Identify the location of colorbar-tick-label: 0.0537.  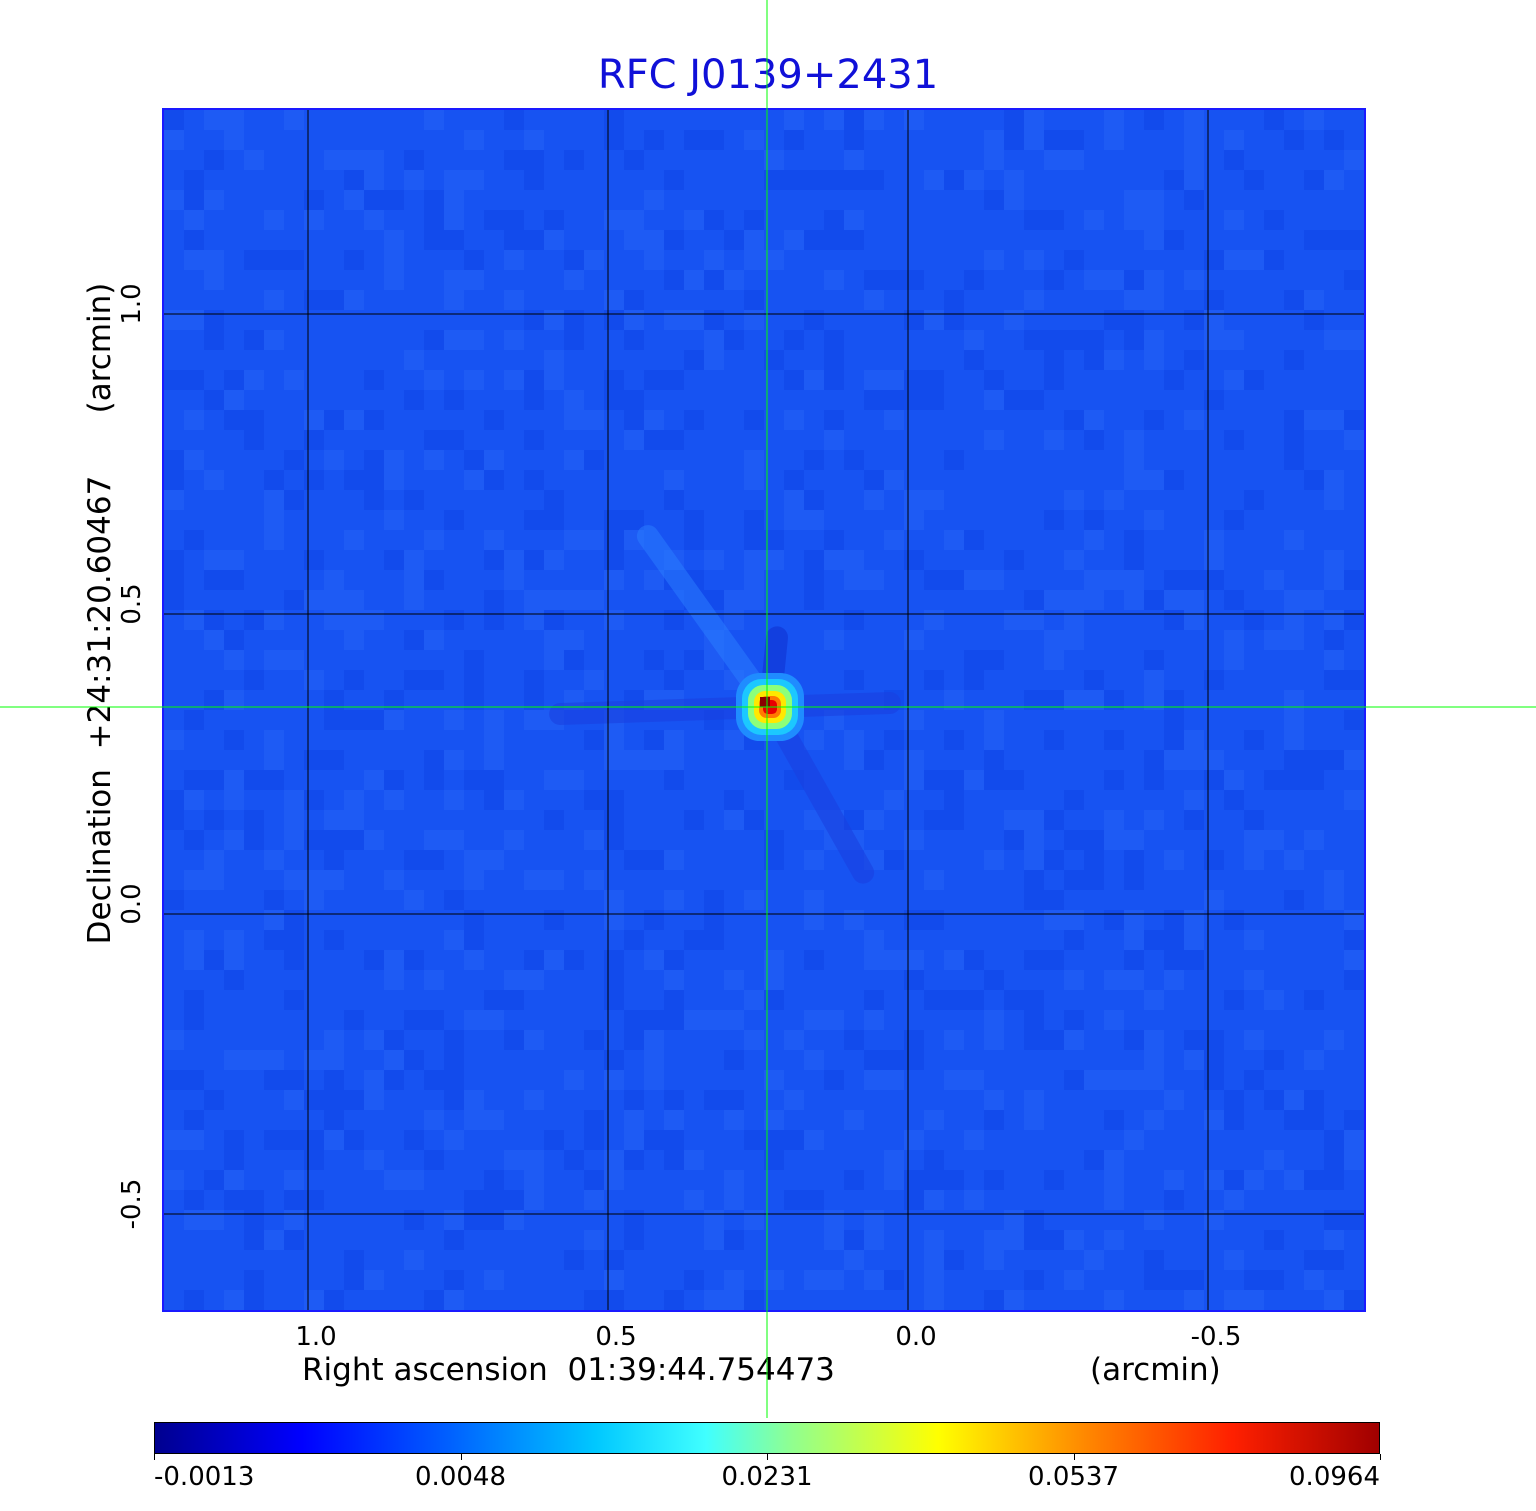
(1073, 1477).